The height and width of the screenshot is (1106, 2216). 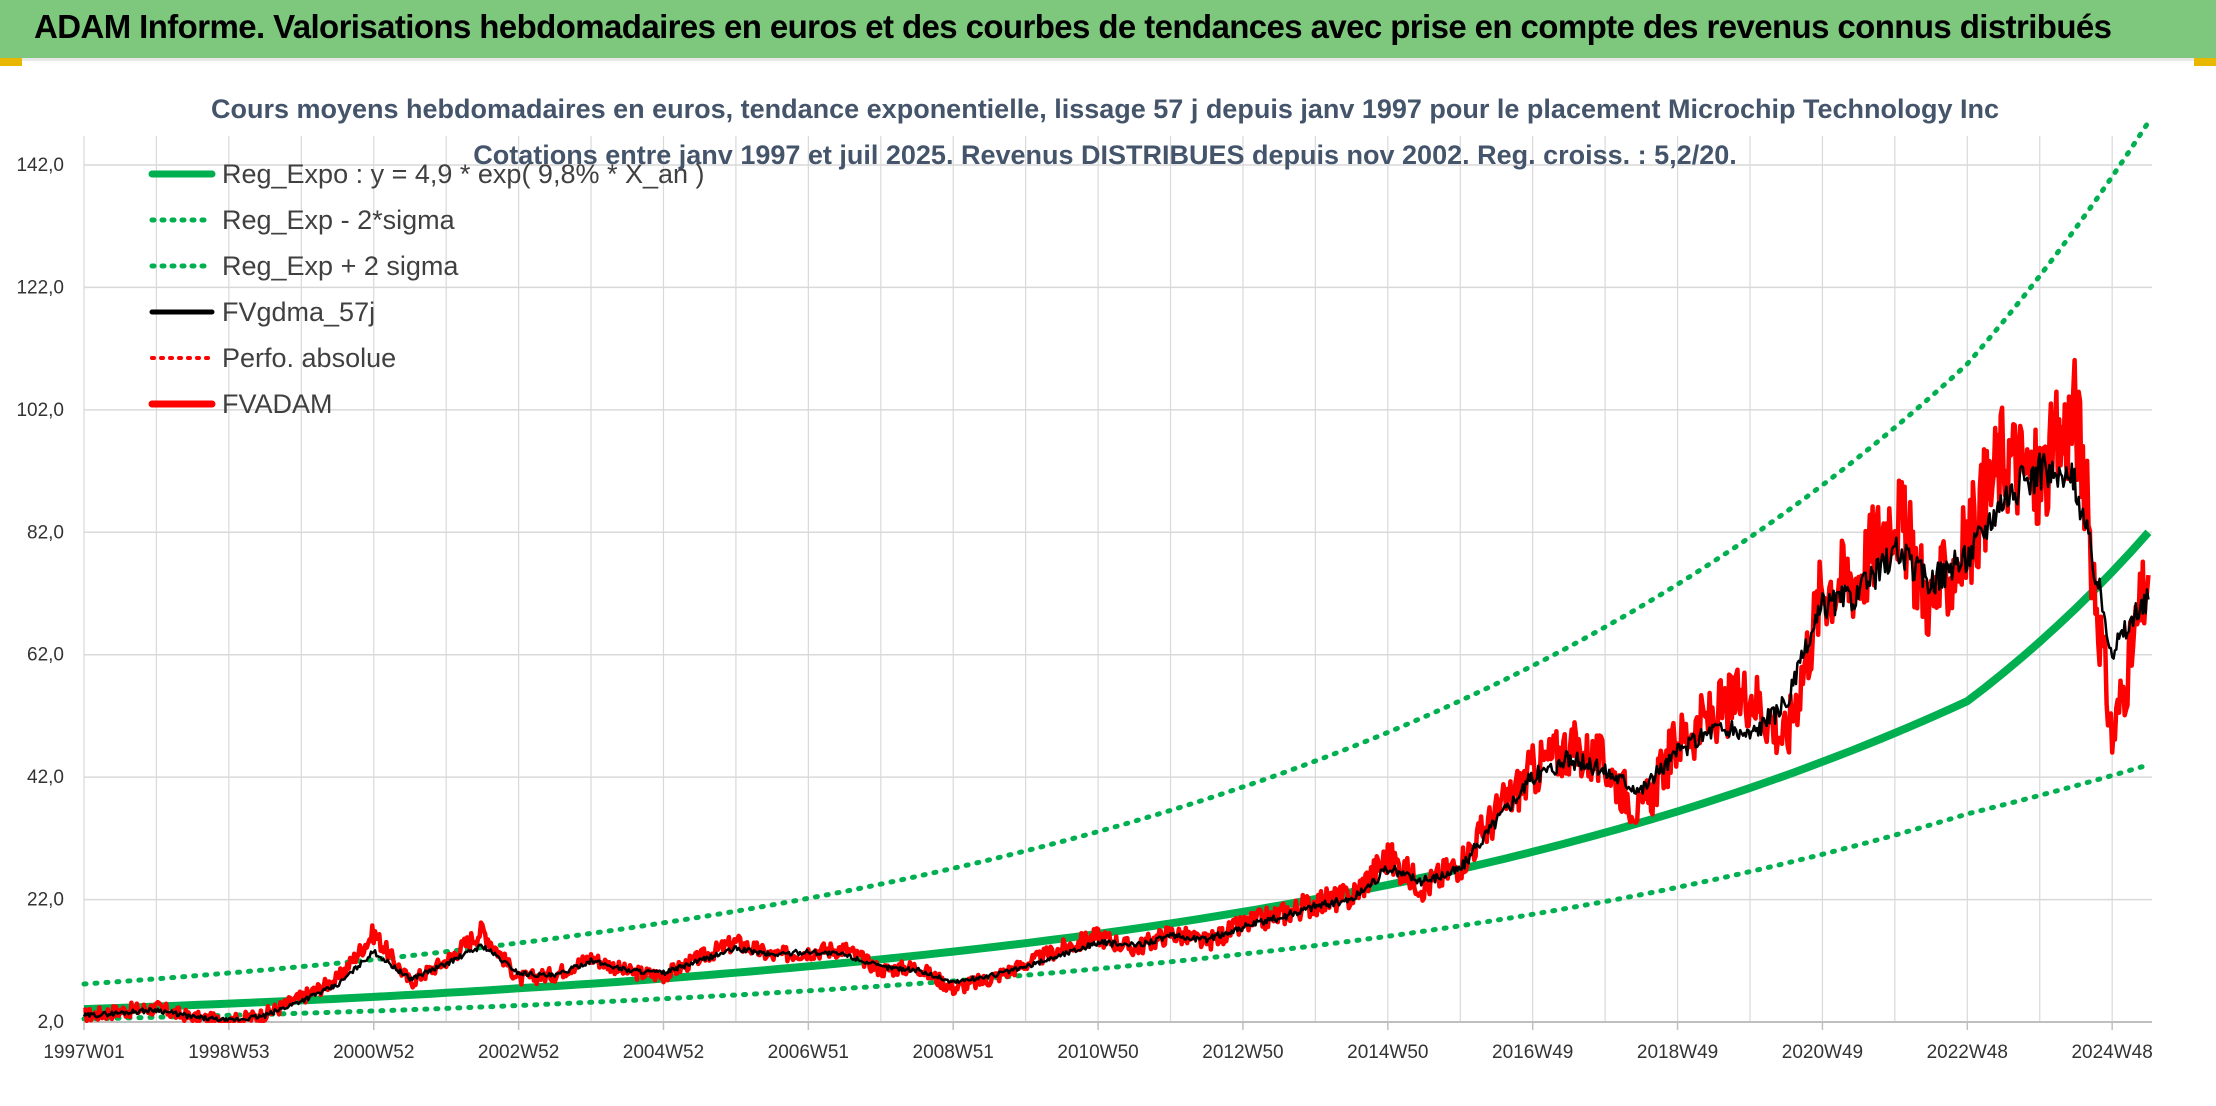 I want to click on x-tick-label: 2020W49, so click(x=1822, y=1052).